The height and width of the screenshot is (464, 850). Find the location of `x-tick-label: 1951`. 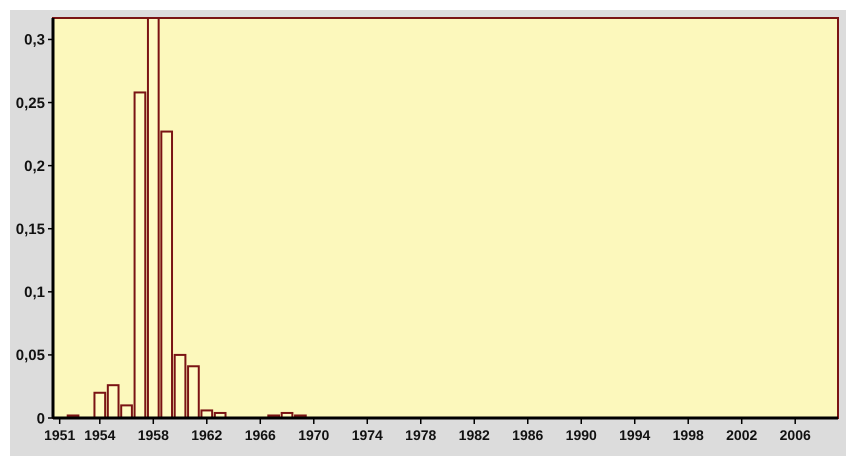

x-tick-label: 1951 is located at coordinates (60, 435).